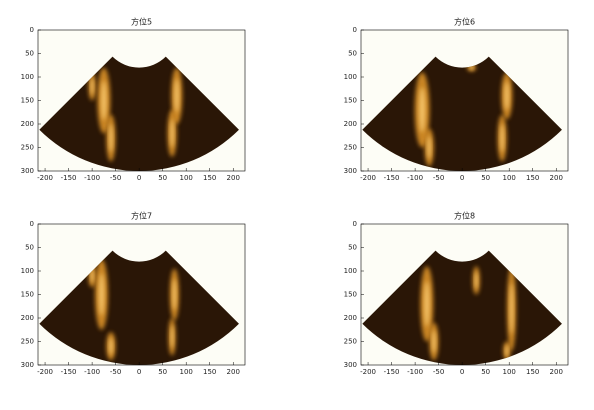 The image size is (594, 410). What do you see at coordinates (464, 216) in the screenshot?
I see `subplot-title: 方位8` at bounding box center [464, 216].